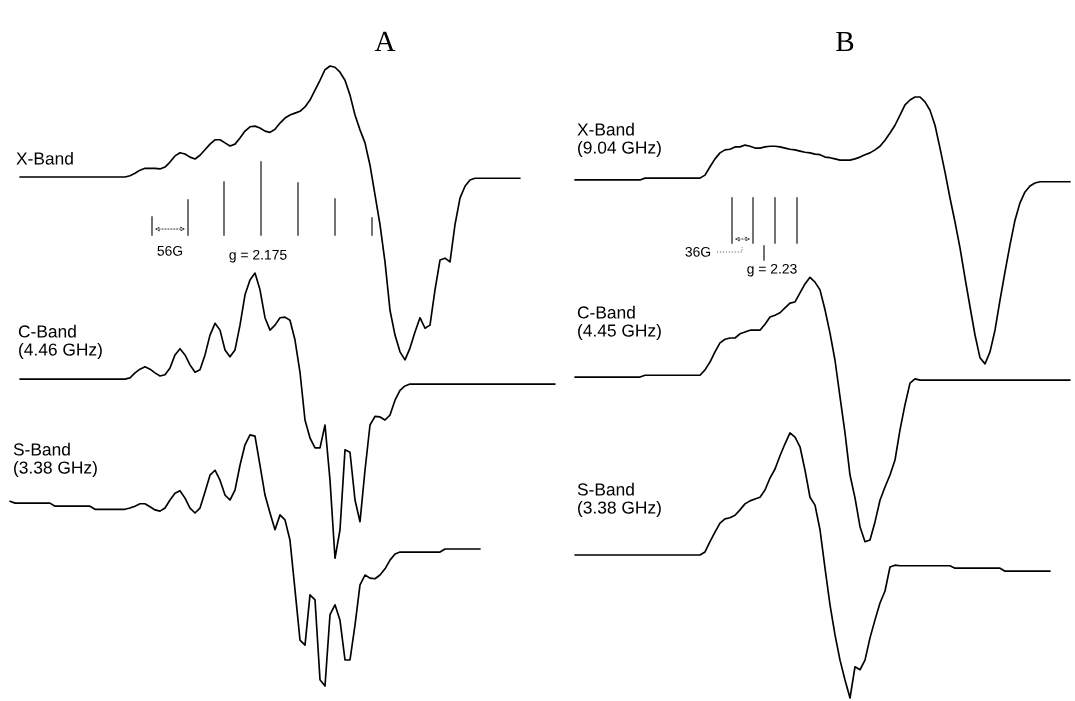  What do you see at coordinates (44, 158) in the screenshot?
I see `series-label: X-Band` at bounding box center [44, 158].